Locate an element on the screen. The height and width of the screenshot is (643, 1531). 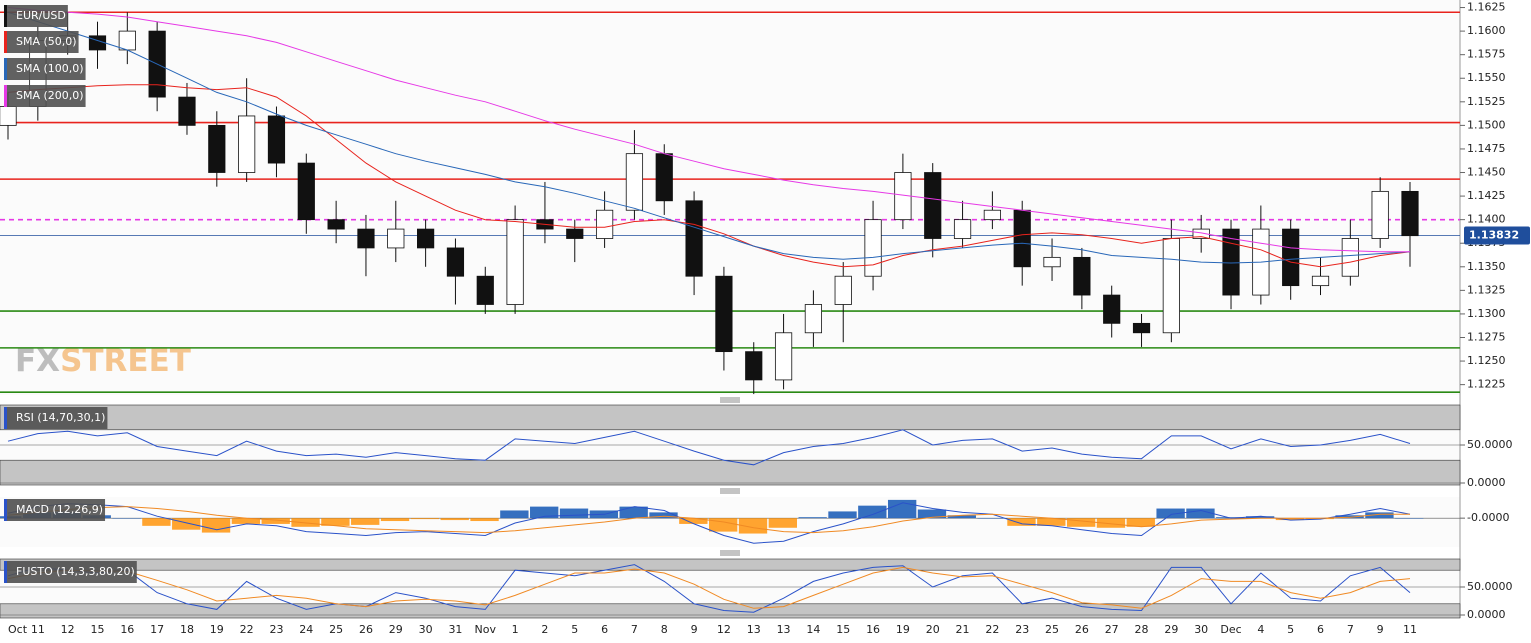
x-tick-label: 14 is located at coordinates (813, 629).